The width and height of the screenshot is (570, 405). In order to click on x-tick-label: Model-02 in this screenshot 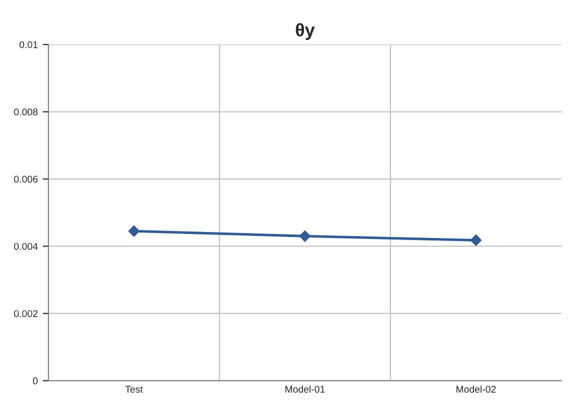, I will do `click(476, 389)`.